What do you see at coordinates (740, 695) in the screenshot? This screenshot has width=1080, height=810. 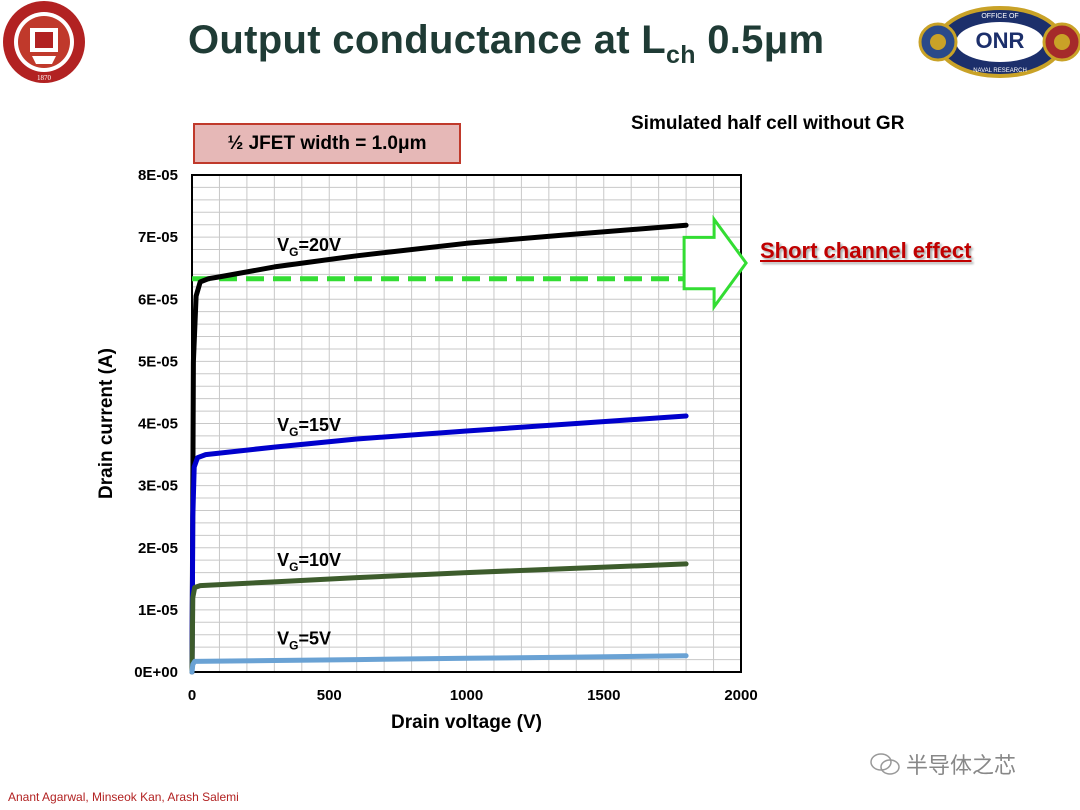 I see `x-tick-label: 2000` at bounding box center [740, 695].